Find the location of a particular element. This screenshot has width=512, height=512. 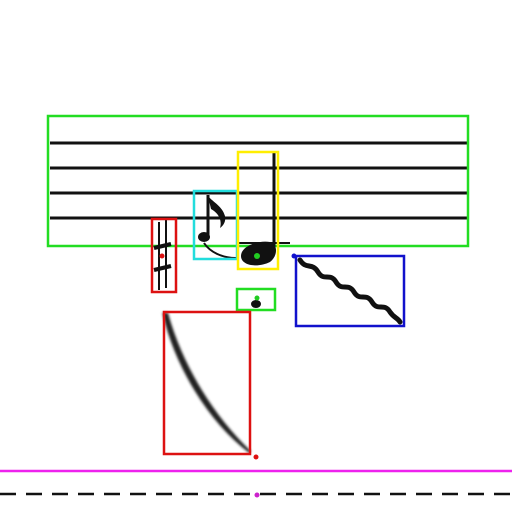

eighth-note-bounding-box is located at coordinates (215, 225).